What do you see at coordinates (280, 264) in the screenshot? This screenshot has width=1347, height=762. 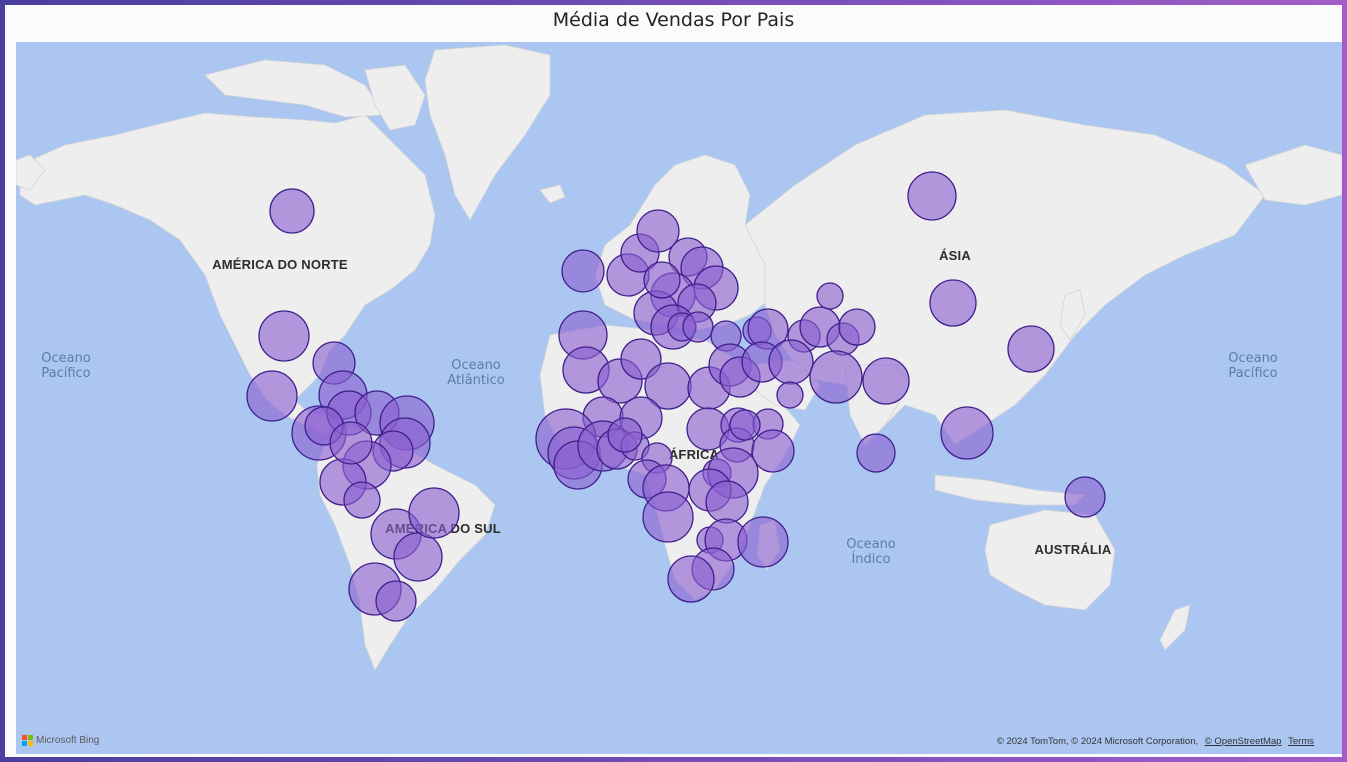 I see `label-north-america: AMÉRICA DO NORTE` at bounding box center [280, 264].